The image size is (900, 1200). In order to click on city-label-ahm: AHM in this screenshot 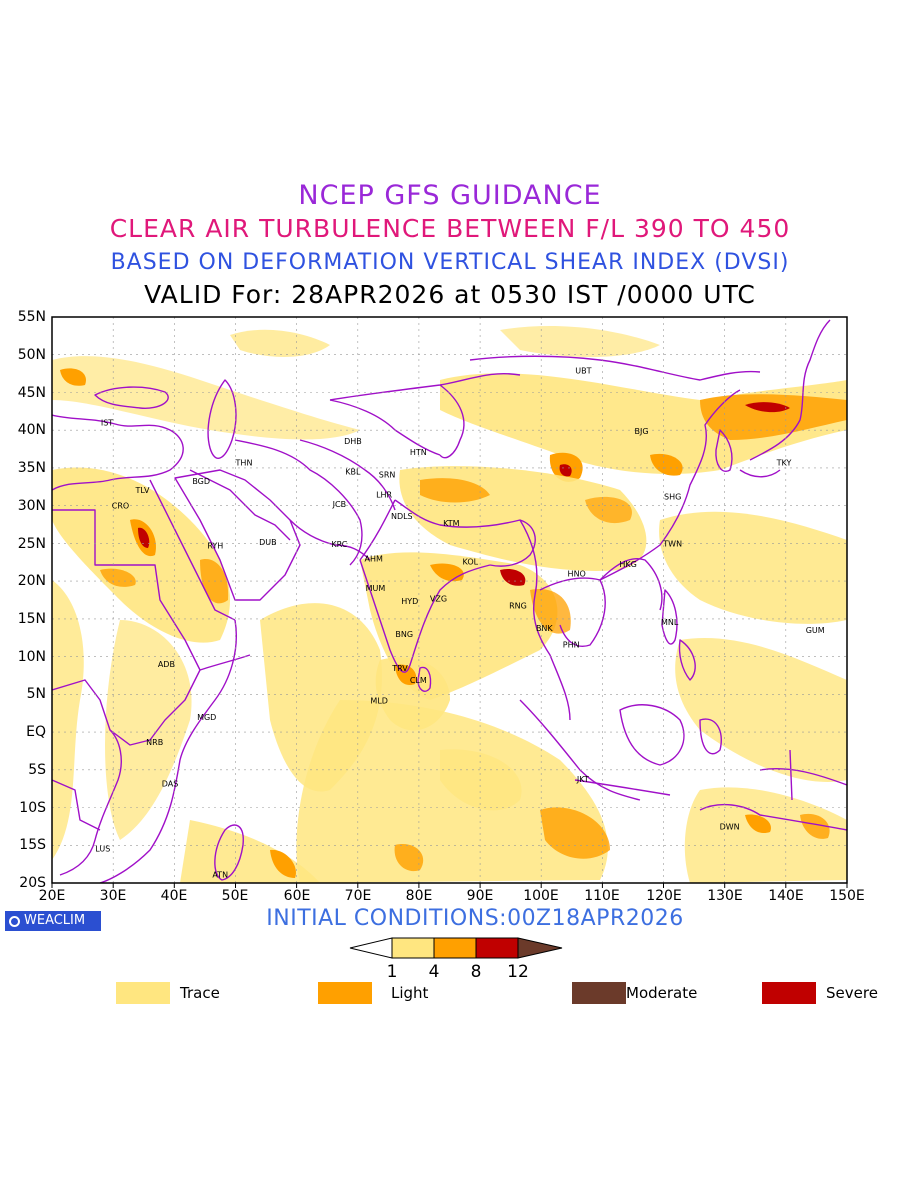, I will do `click(374, 559)`.